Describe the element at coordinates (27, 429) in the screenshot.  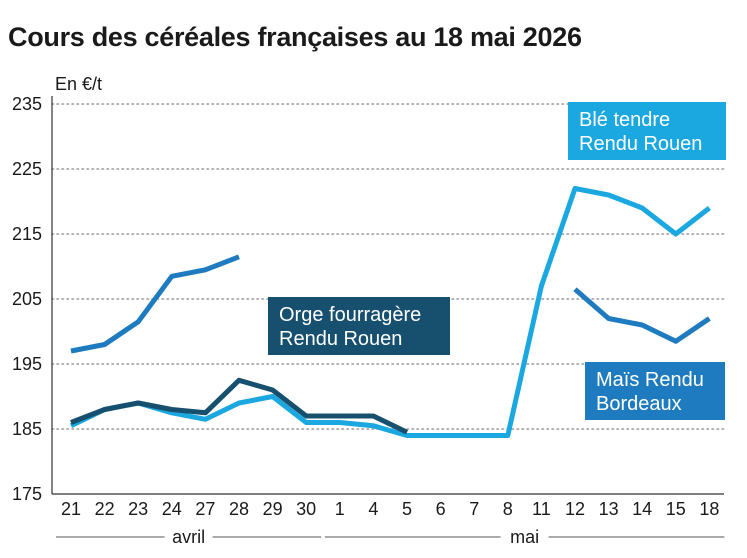
I see `y-tick-label: 185` at that location.